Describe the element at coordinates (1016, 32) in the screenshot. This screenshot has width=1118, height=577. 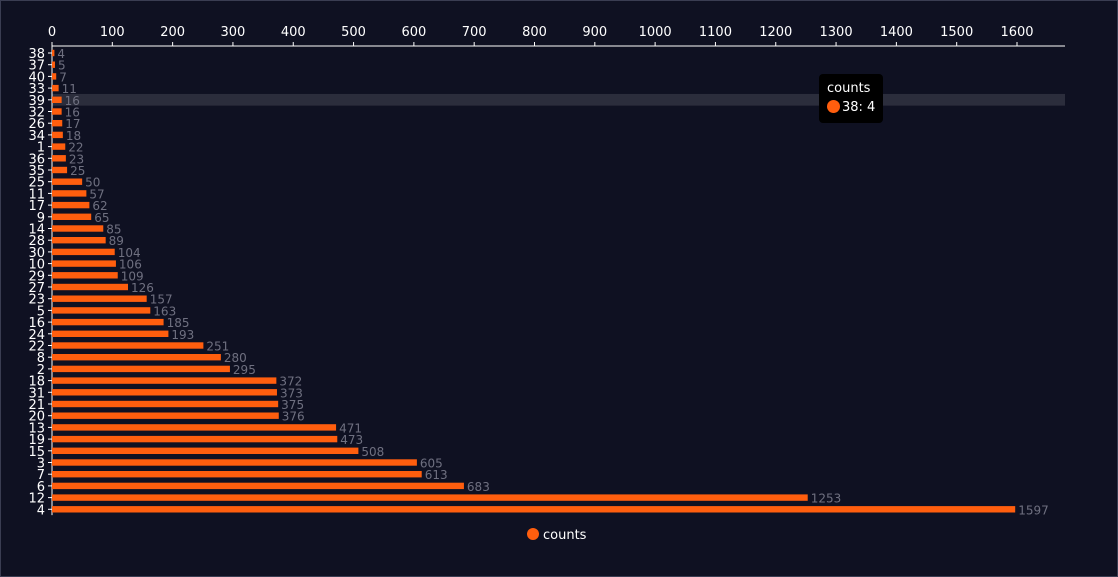
I see `x-tick-label: 1600` at that location.